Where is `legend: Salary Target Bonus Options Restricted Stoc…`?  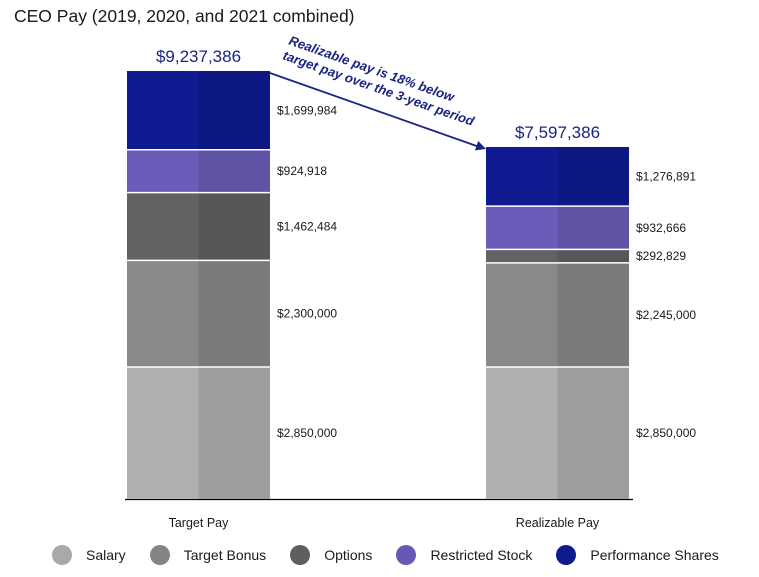
legend: Salary Target Bonus Options Restricted Stoc… is located at coordinates (397, 555).